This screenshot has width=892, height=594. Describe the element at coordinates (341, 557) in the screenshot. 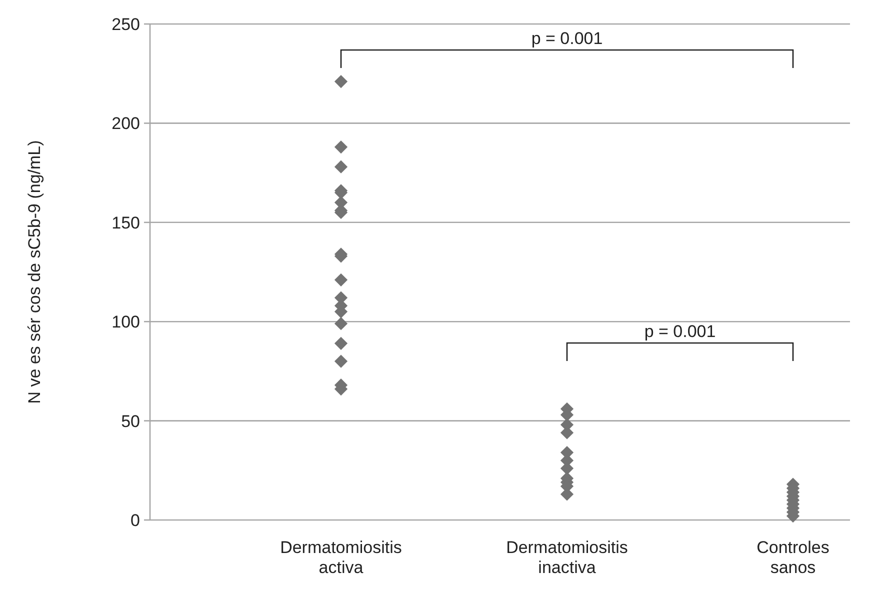

I see `x-tick-label: Dermatomiositis activa` at that location.